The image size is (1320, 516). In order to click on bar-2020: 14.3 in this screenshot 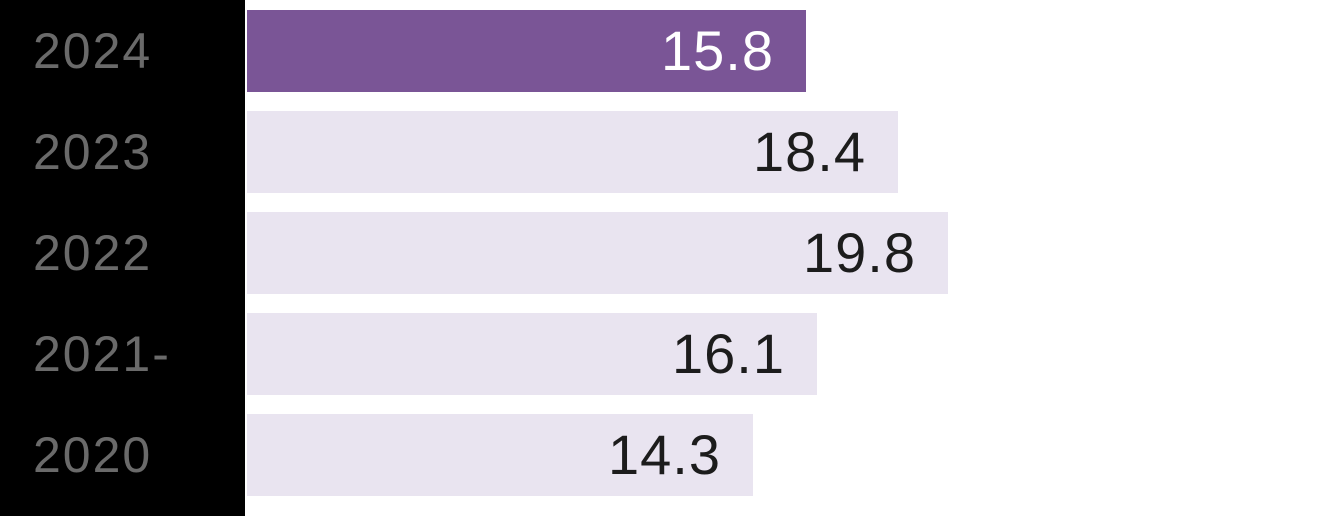, I will do `click(500, 455)`.